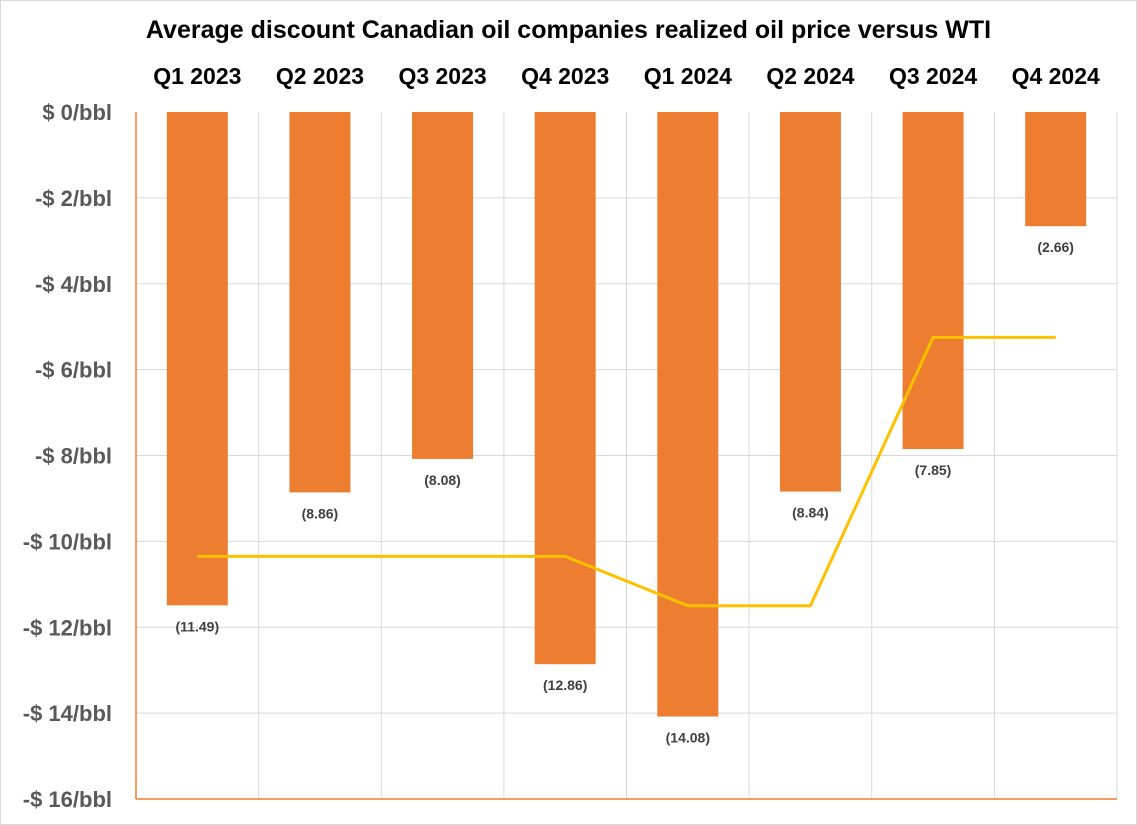  Describe the element at coordinates (77, 112) in the screenshot. I see `y-tick-label: $ 0/bbl` at that location.